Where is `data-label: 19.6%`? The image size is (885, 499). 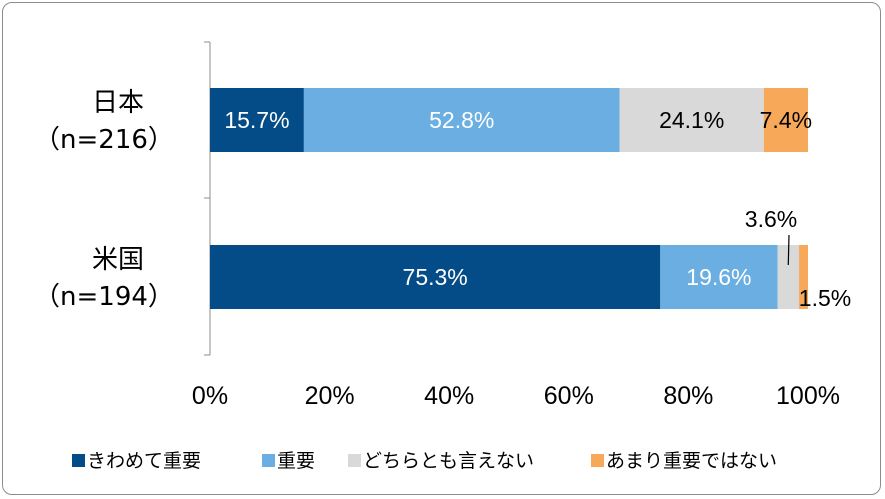 data-label: 19.6% is located at coordinates (718, 277).